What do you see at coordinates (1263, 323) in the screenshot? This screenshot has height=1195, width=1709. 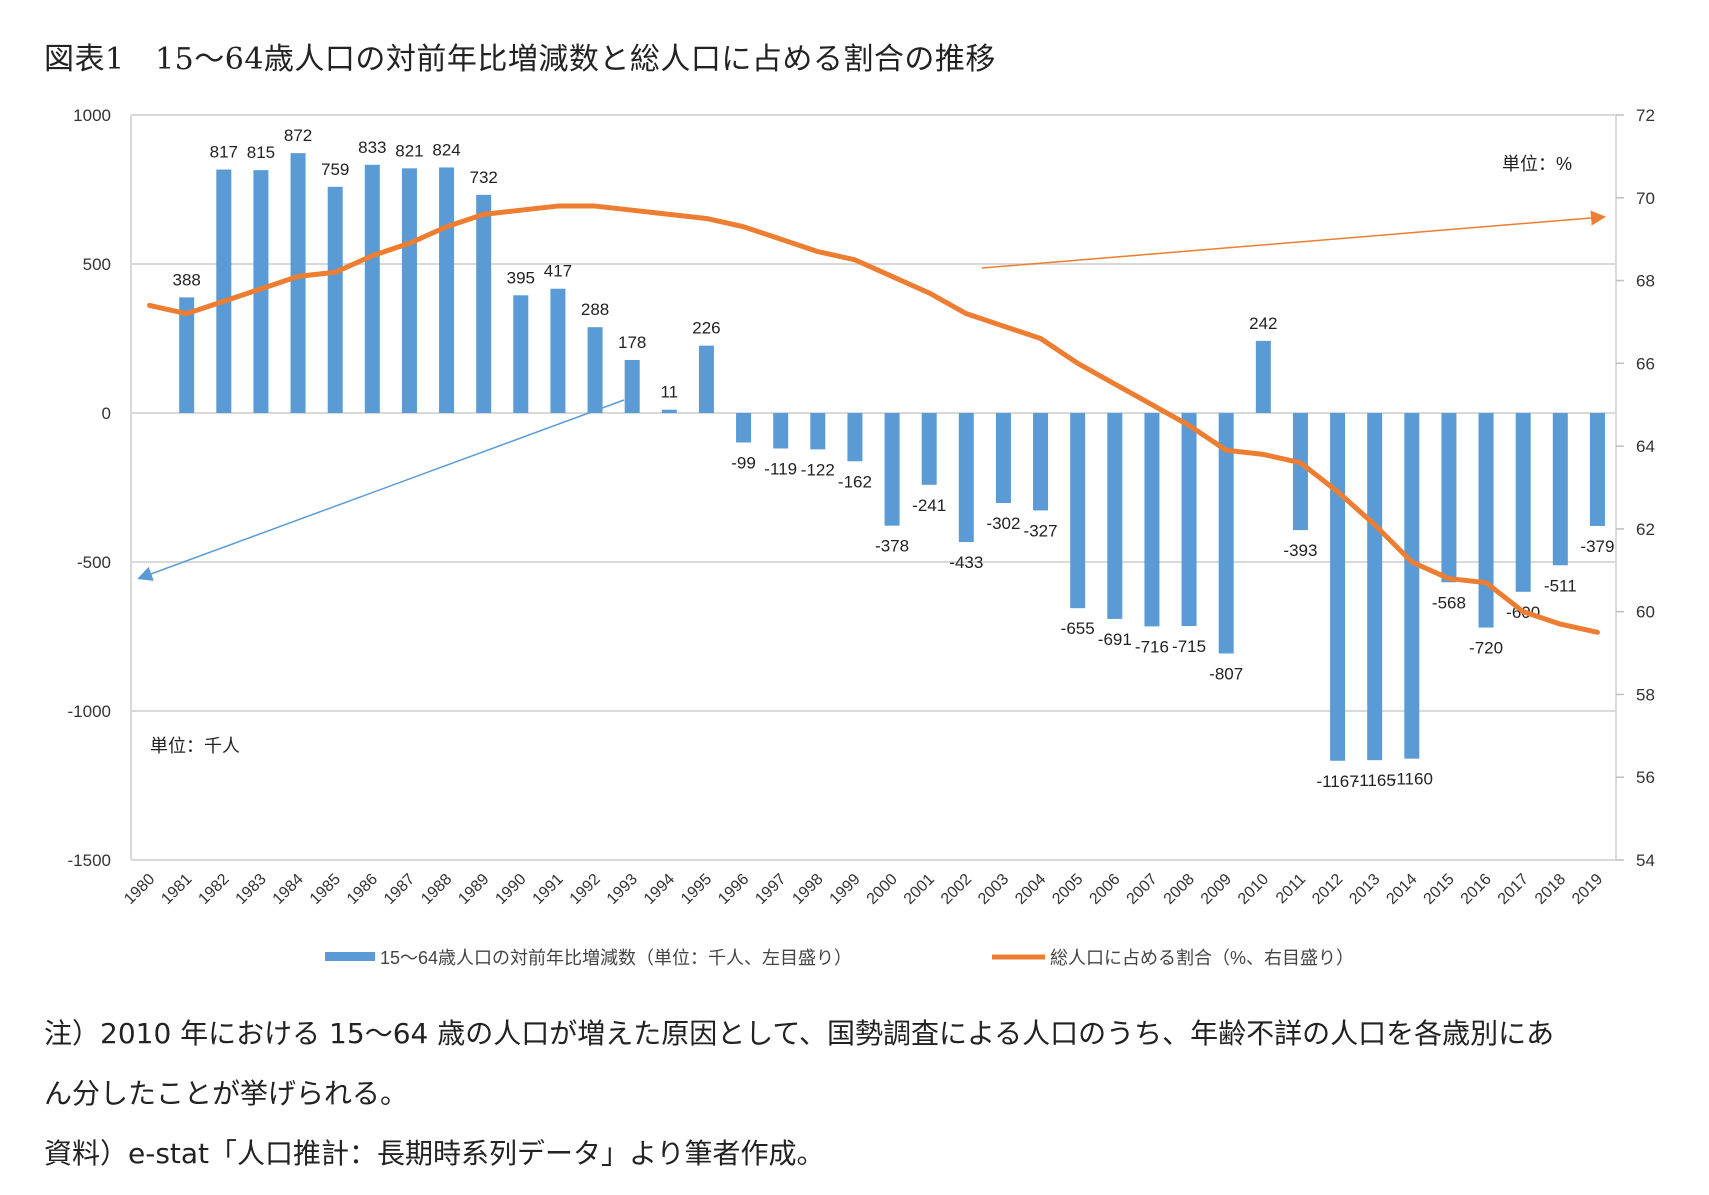 I see `data-label: 242` at bounding box center [1263, 323].